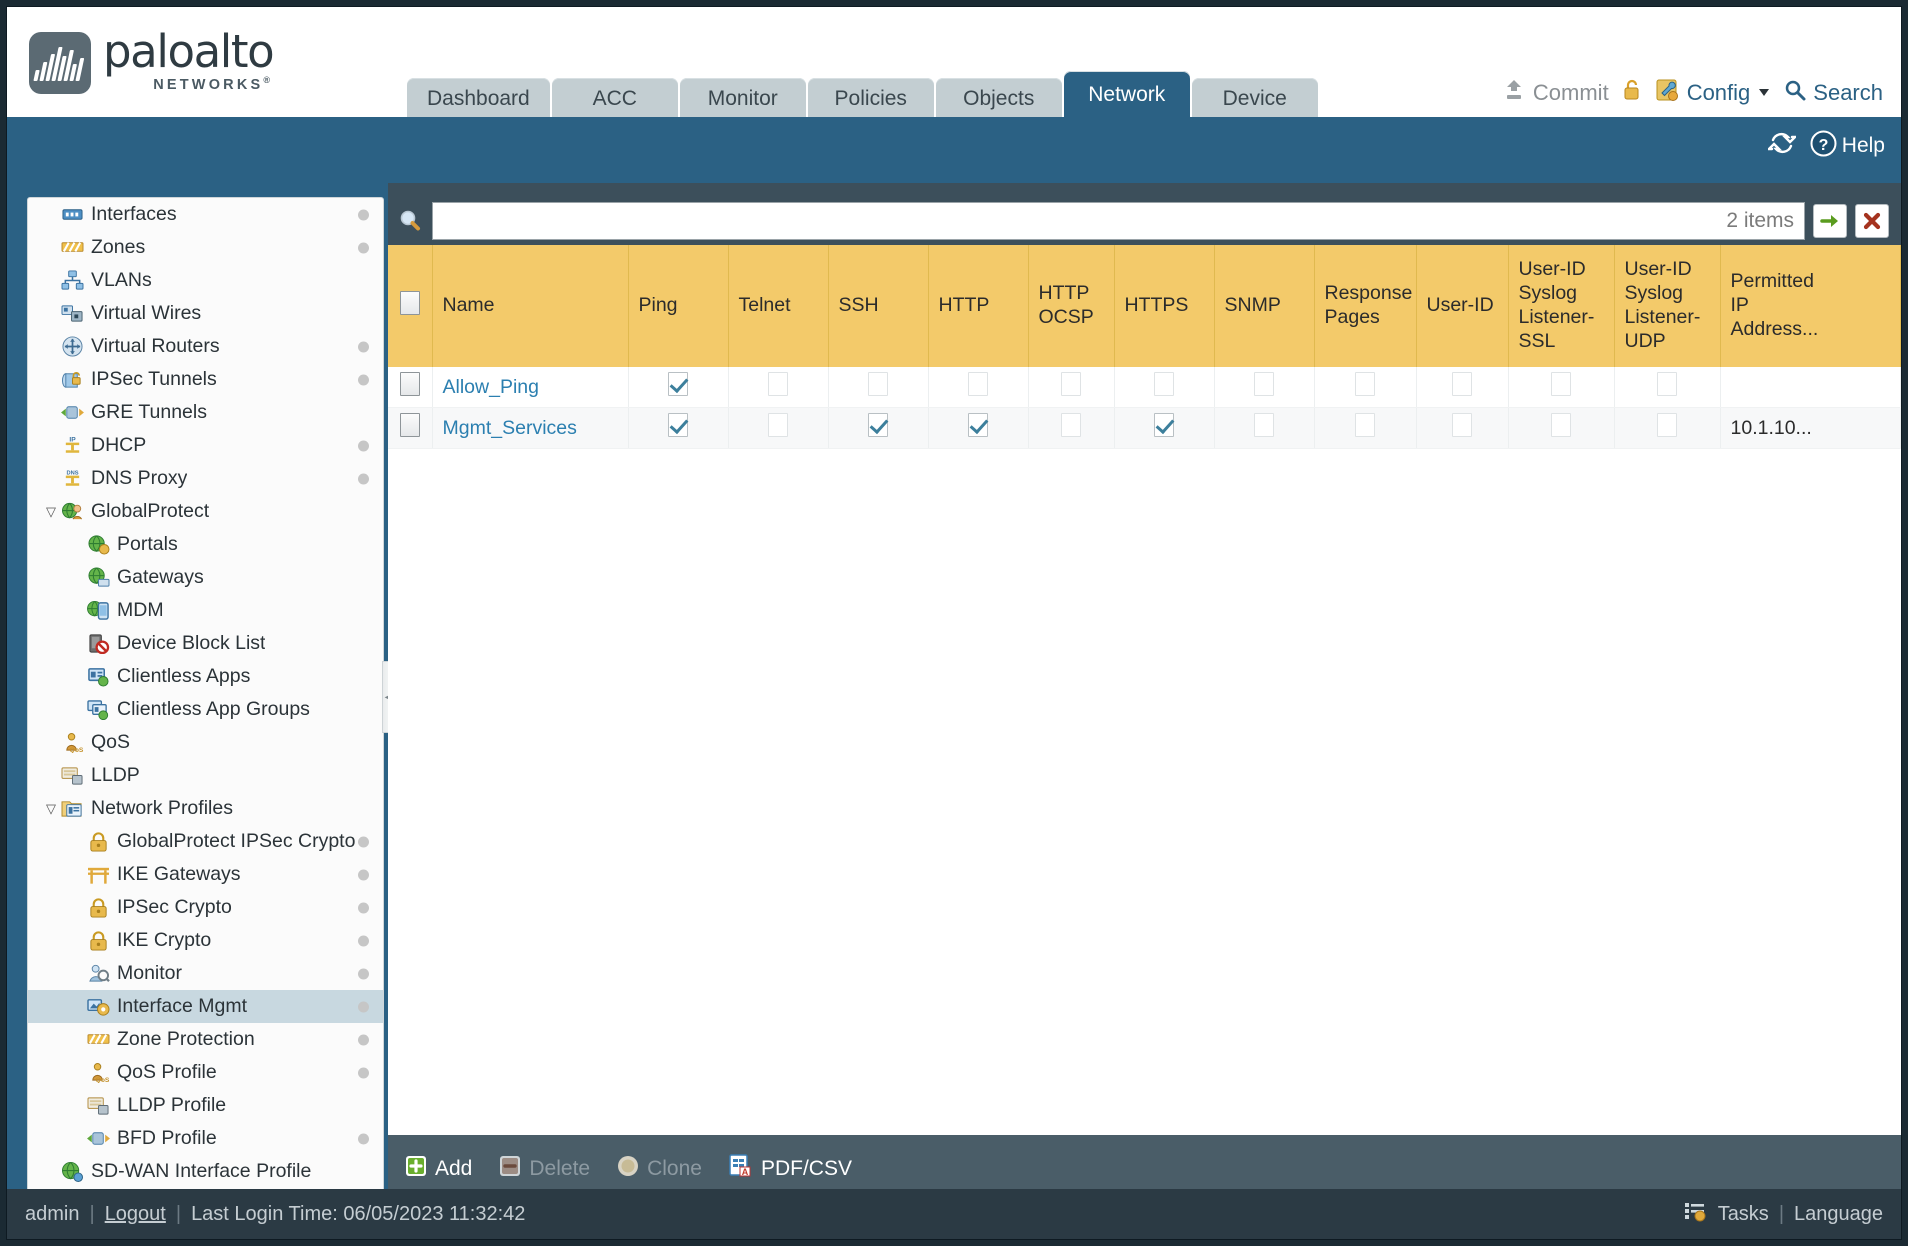  I want to click on col-userid-syslog-udp: User-ID Syslog Listener- UDP, so click(1667, 306).